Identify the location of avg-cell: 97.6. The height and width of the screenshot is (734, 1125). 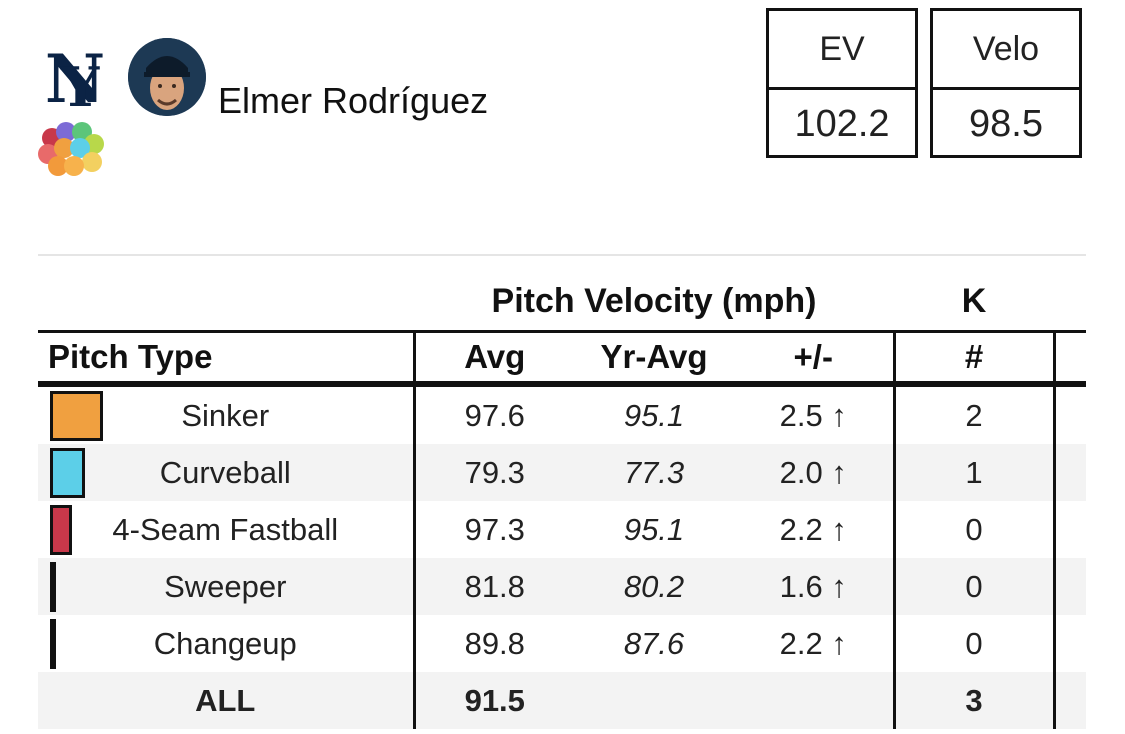
(493, 414).